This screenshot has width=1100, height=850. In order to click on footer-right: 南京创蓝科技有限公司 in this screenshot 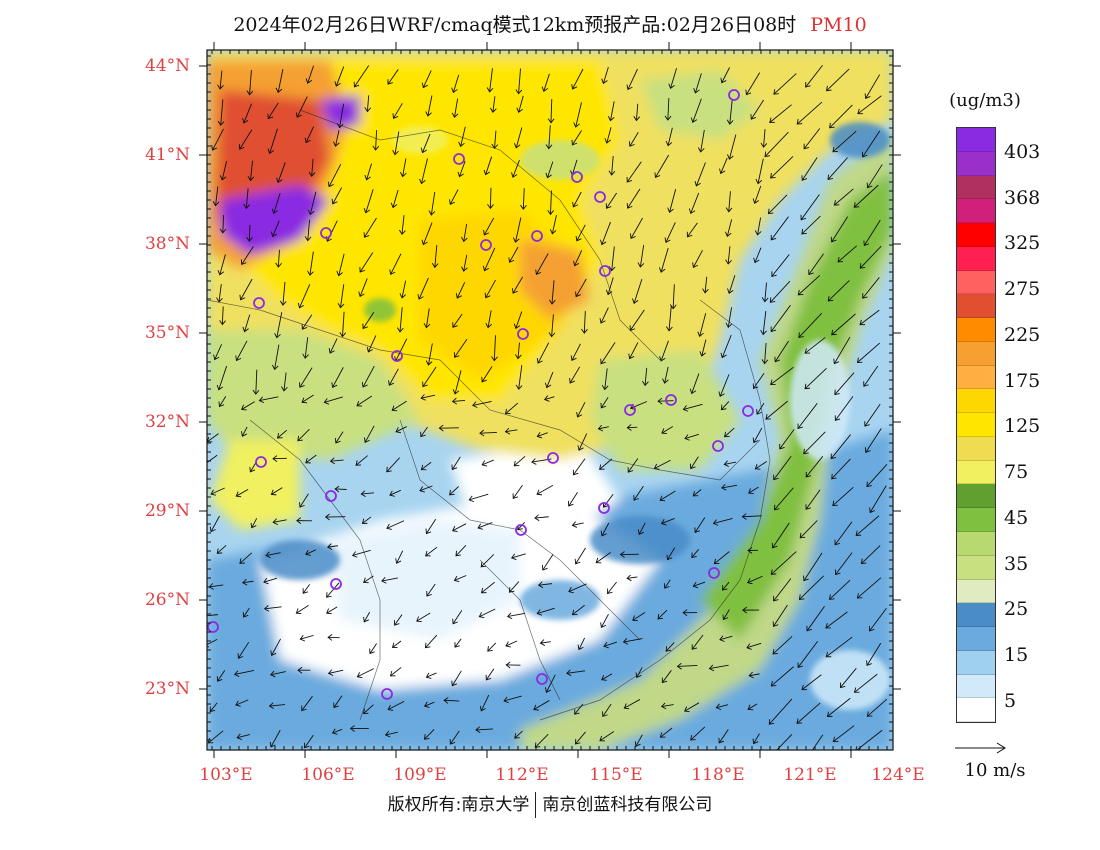, I will do `click(627, 805)`.